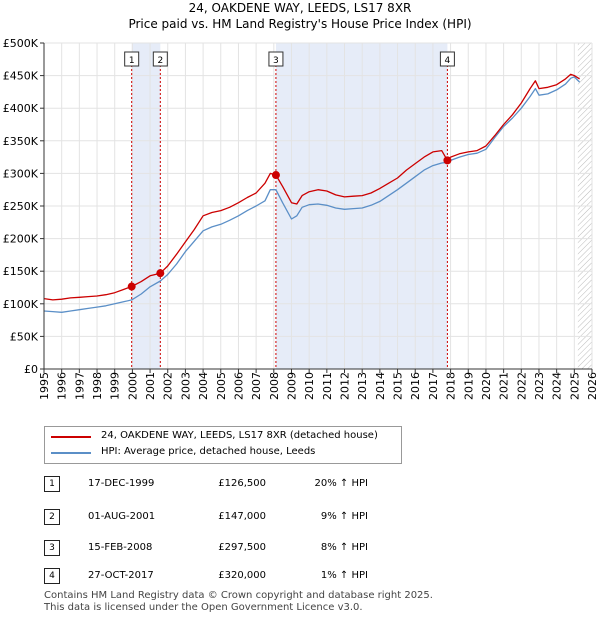 The height and width of the screenshot is (620, 600). What do you see at coordinates (398, 386) in the screenshot?
I see `x-tick-label: 2015` at bounding box center [398, 386].